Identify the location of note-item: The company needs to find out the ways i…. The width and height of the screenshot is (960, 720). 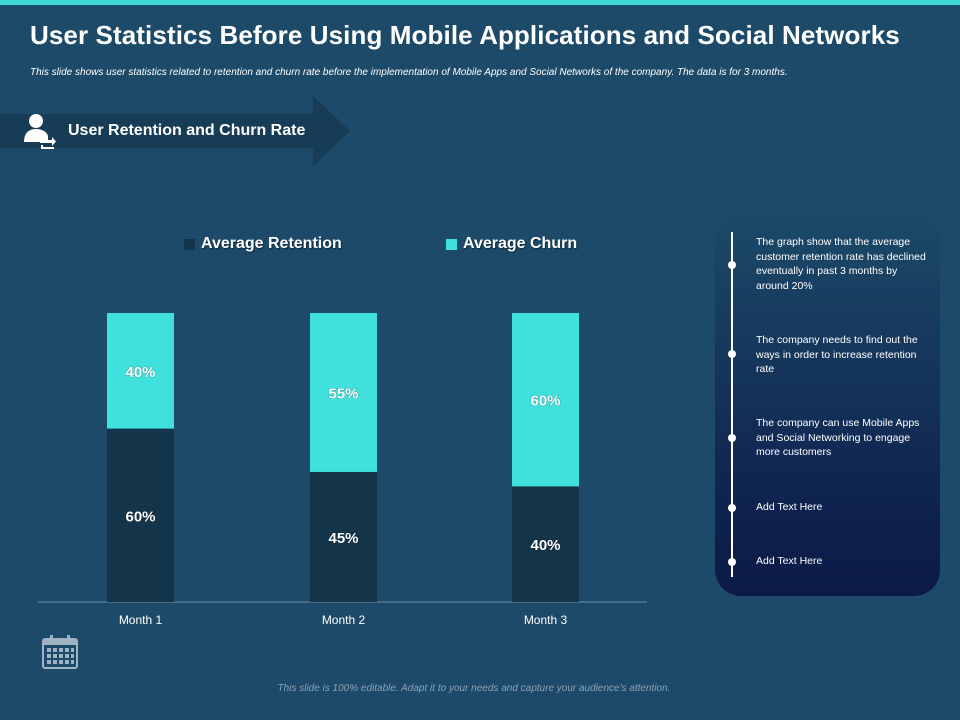
(837, 354).